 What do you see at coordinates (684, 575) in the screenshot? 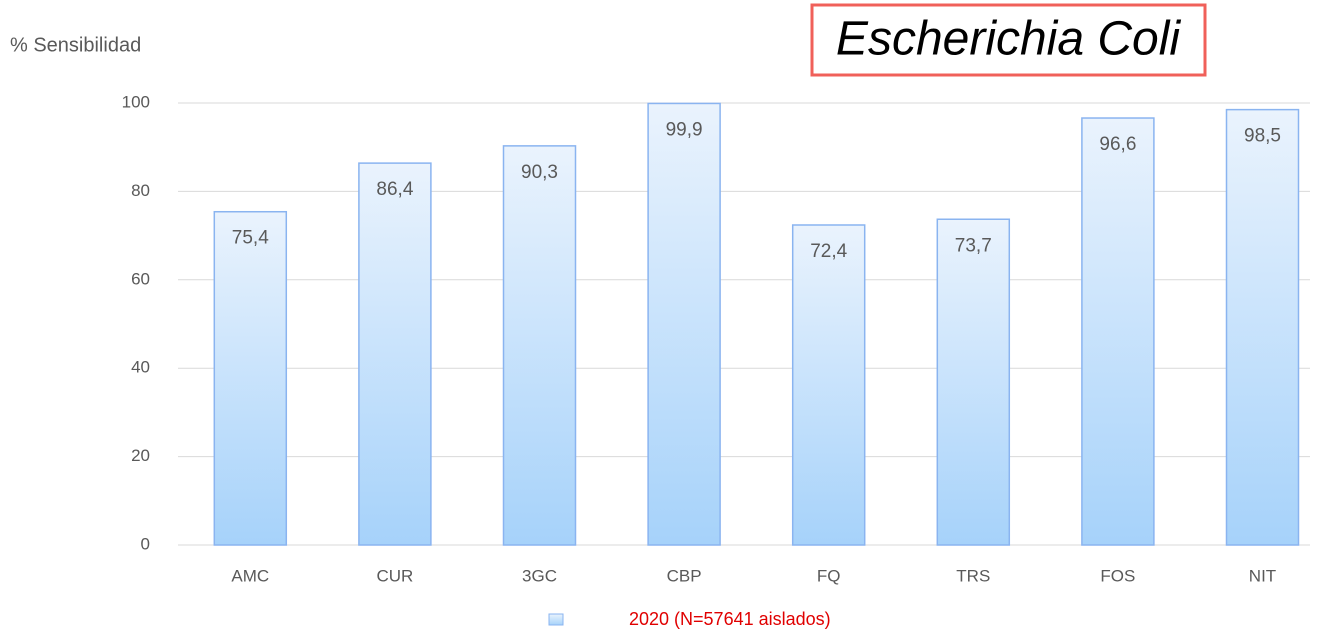
I see `x-tick-label: CBP` at bounding box center [684, 575].